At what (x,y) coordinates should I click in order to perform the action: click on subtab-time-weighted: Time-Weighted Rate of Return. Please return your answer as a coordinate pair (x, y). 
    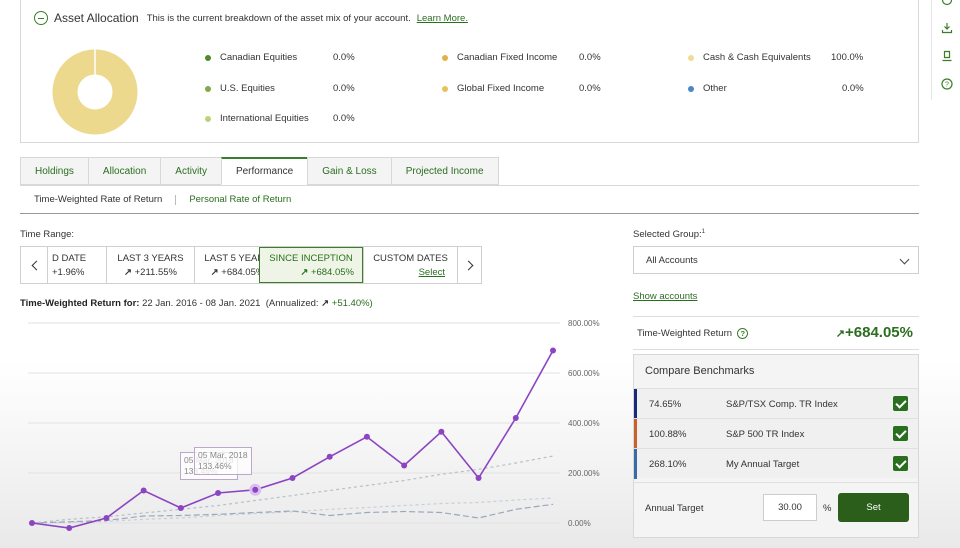
    Looking at the image, I should click on (98, 199).